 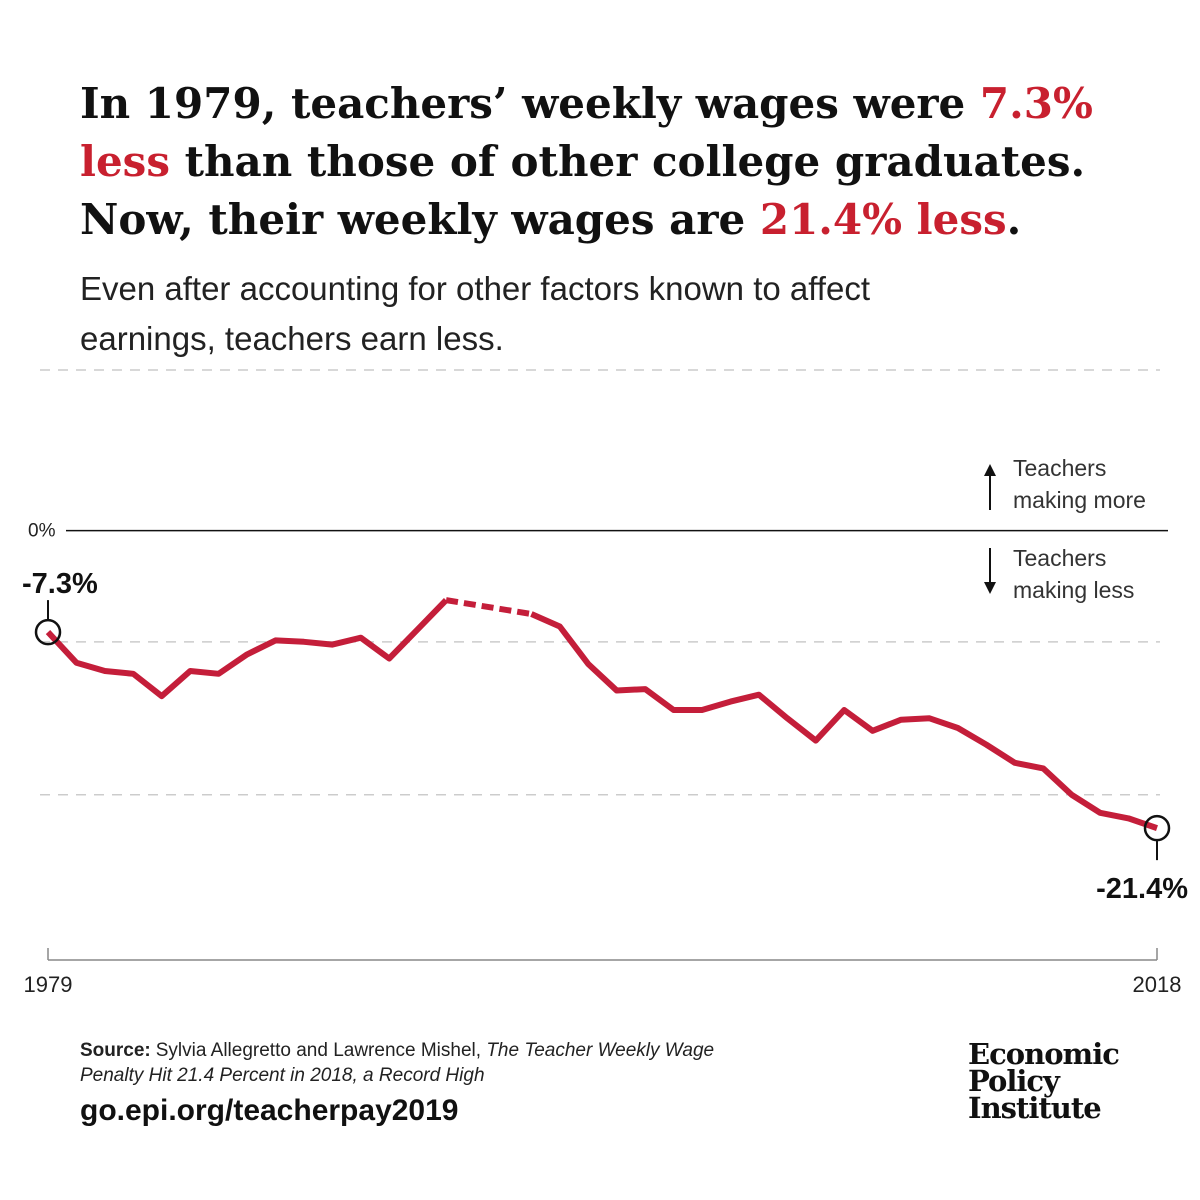 I want to click on title-line: Now, their weekly wages are 21.4% less., so click(x=550, y=219).